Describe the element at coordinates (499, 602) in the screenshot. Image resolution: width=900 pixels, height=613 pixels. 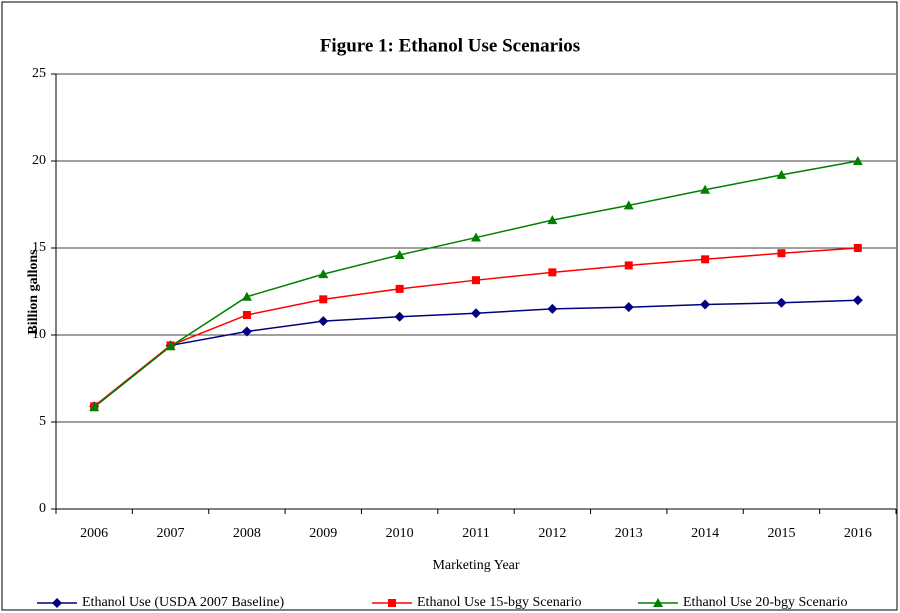
I see `legend-label: Ethanol Use 15-bgy Scenario` at that location.